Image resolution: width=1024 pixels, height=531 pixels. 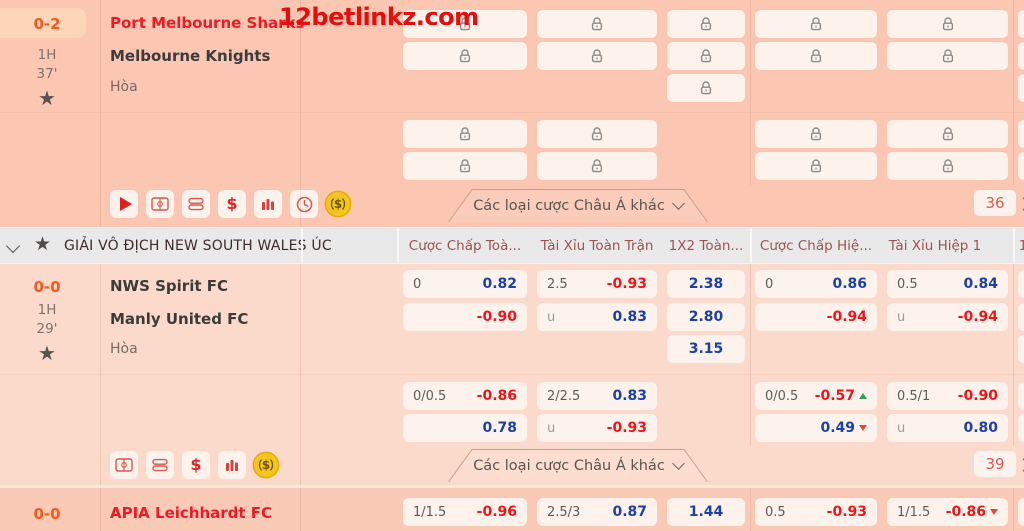 What do you see at coordinates (124, 204) in the screenshot?
I see `live-stream-button` at bounding box center [124, 204].